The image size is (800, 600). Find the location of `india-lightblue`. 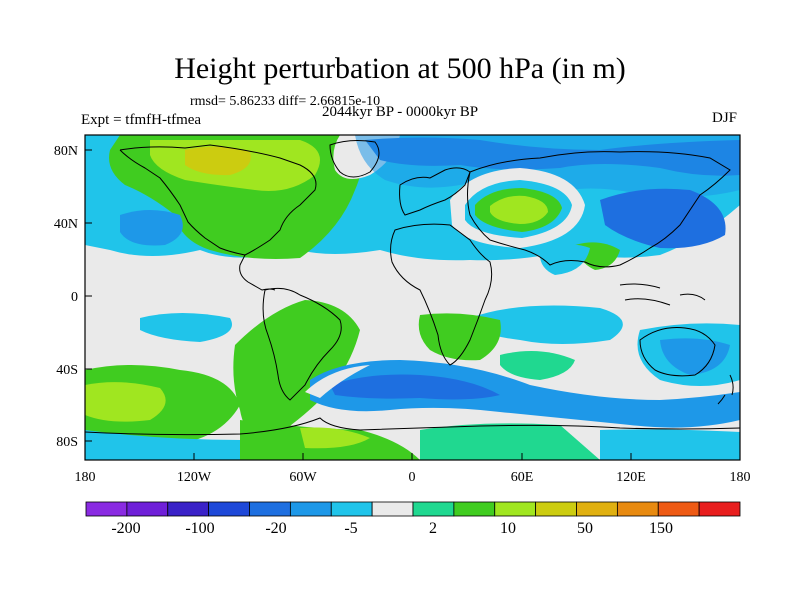

india-lightblue is located at coordinates (564, 259).